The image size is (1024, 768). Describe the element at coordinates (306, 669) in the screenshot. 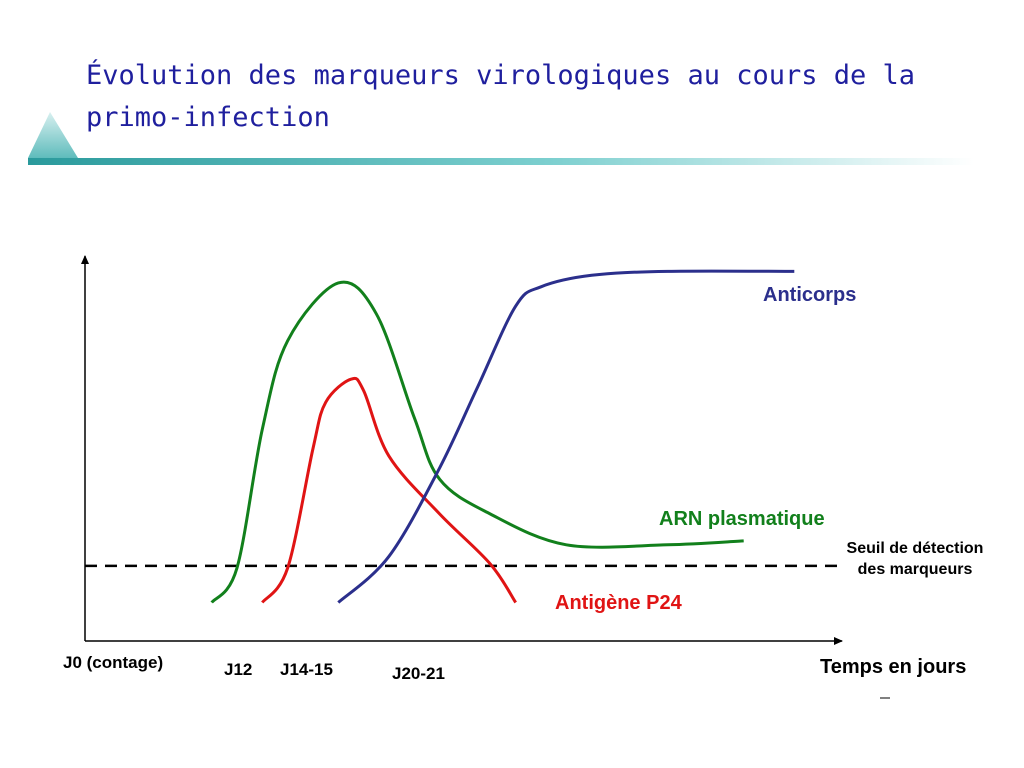

I see `x-tick-label-j14-15: J14-15` at that location.